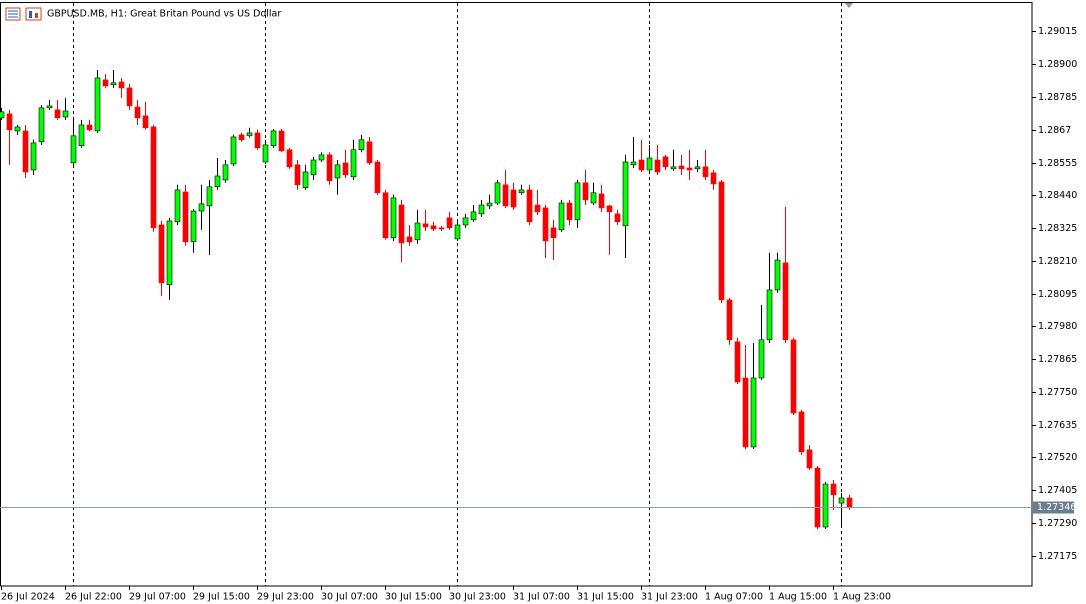 The image size is (1086, 604). I want to click on x-tick-label: 1 Aug 23:00, so click(862, 597).